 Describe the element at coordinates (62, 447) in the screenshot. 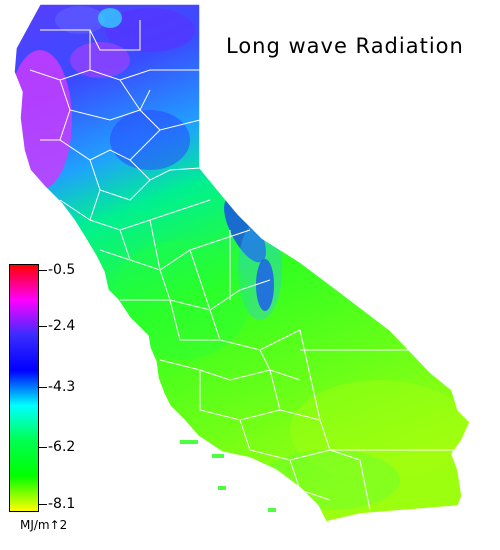

I see `legend-label: -6.2` at that location.